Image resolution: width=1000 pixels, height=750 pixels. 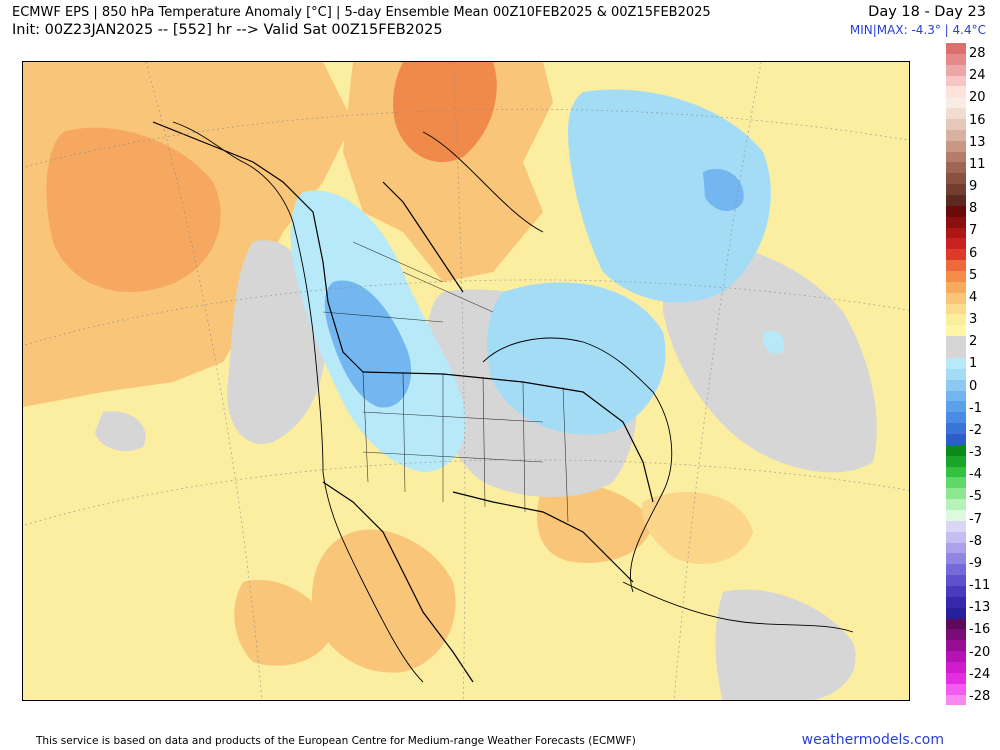 What do you see at coordinates (973, 320) in the screenshot?
I see `legend-tick-label: 3` at bounding box center [973, 320].